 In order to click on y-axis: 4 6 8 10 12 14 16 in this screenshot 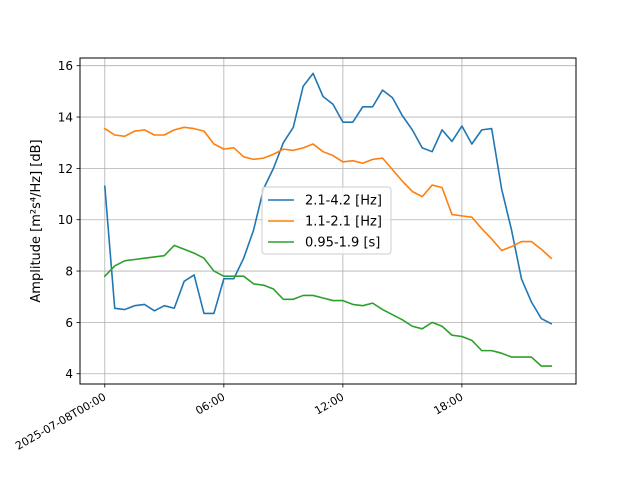, I will do `click(69, 220)`.